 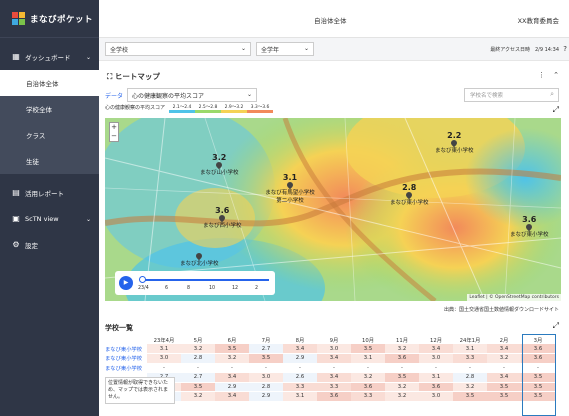 I want to click on score-cell: 3.1, so click(x=300, y=396).